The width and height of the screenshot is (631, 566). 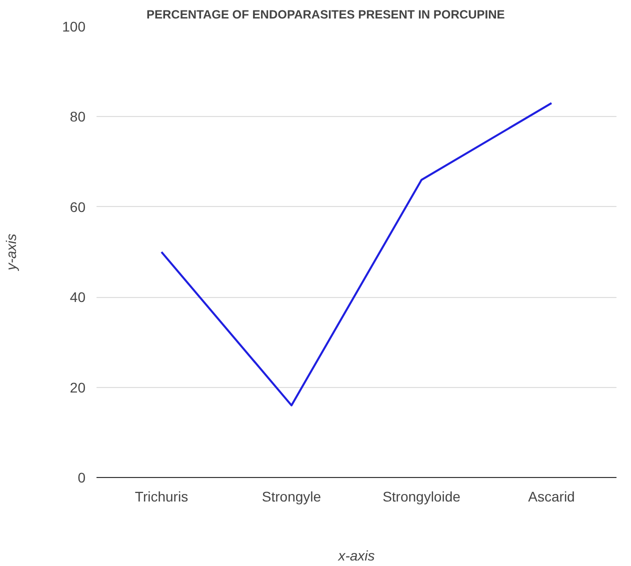 I want to click on y-tick-label: 80, so click(x=78, y=116).